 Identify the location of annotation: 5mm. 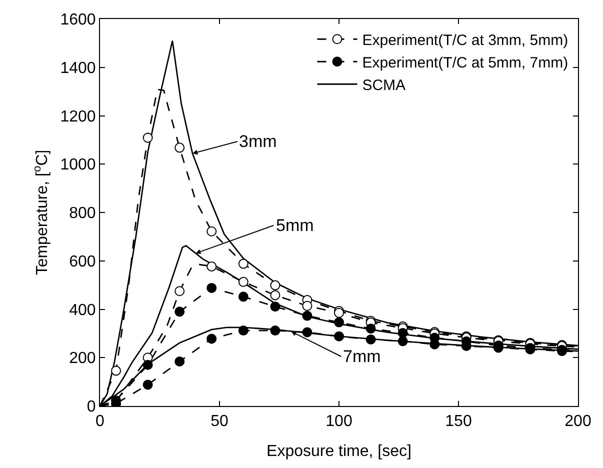
(295, 225).